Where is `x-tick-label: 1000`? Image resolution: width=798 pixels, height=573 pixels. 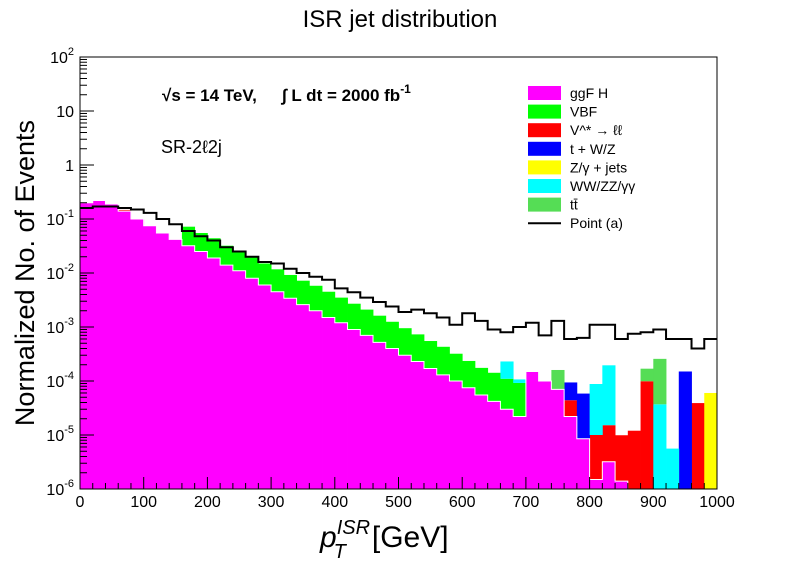
x-tick-label: 1000 is located at coordinates (717, 502).